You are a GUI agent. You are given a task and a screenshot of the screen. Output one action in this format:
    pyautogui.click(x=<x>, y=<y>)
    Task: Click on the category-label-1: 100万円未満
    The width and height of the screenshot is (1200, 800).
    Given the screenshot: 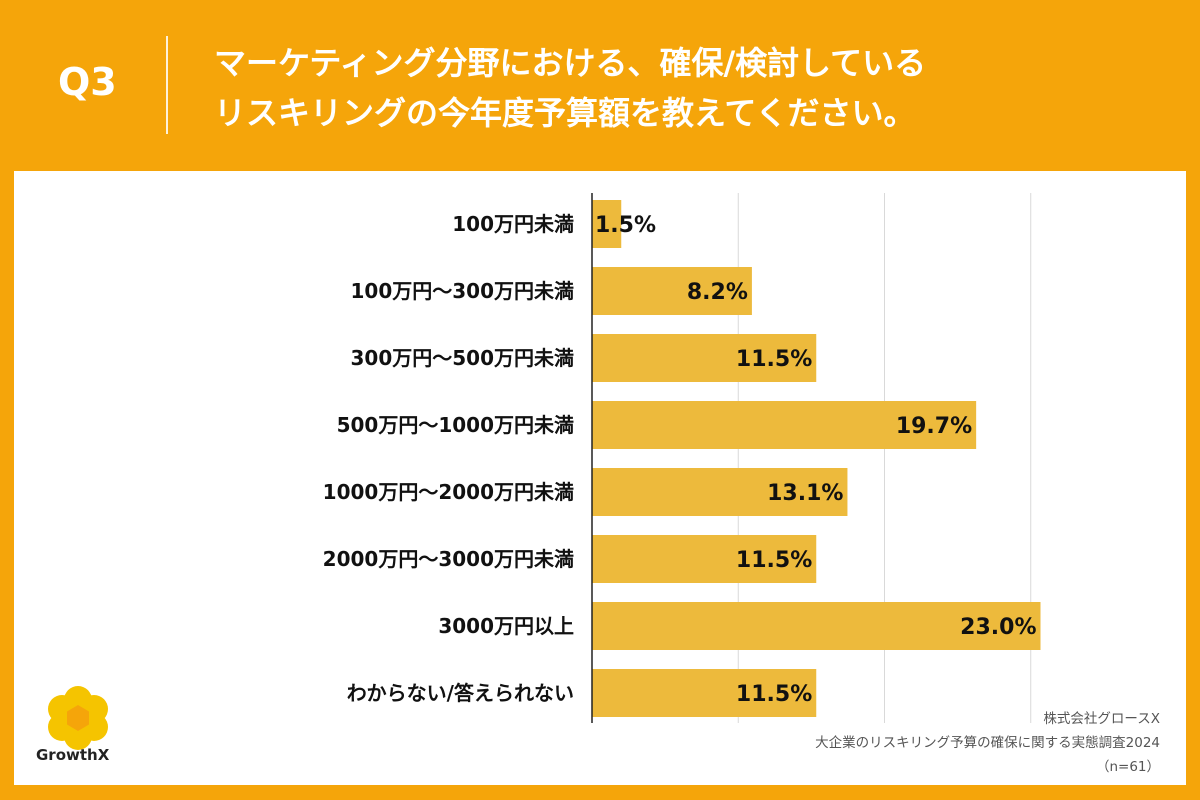 What is the action you would take?
    pyautogui.click(x=513, y=224)
    